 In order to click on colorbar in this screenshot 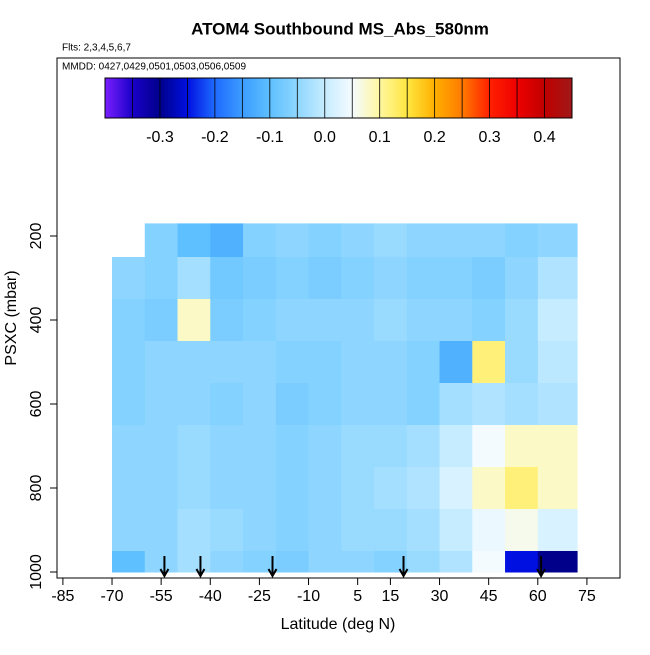, I will do `click(338, 98)`.